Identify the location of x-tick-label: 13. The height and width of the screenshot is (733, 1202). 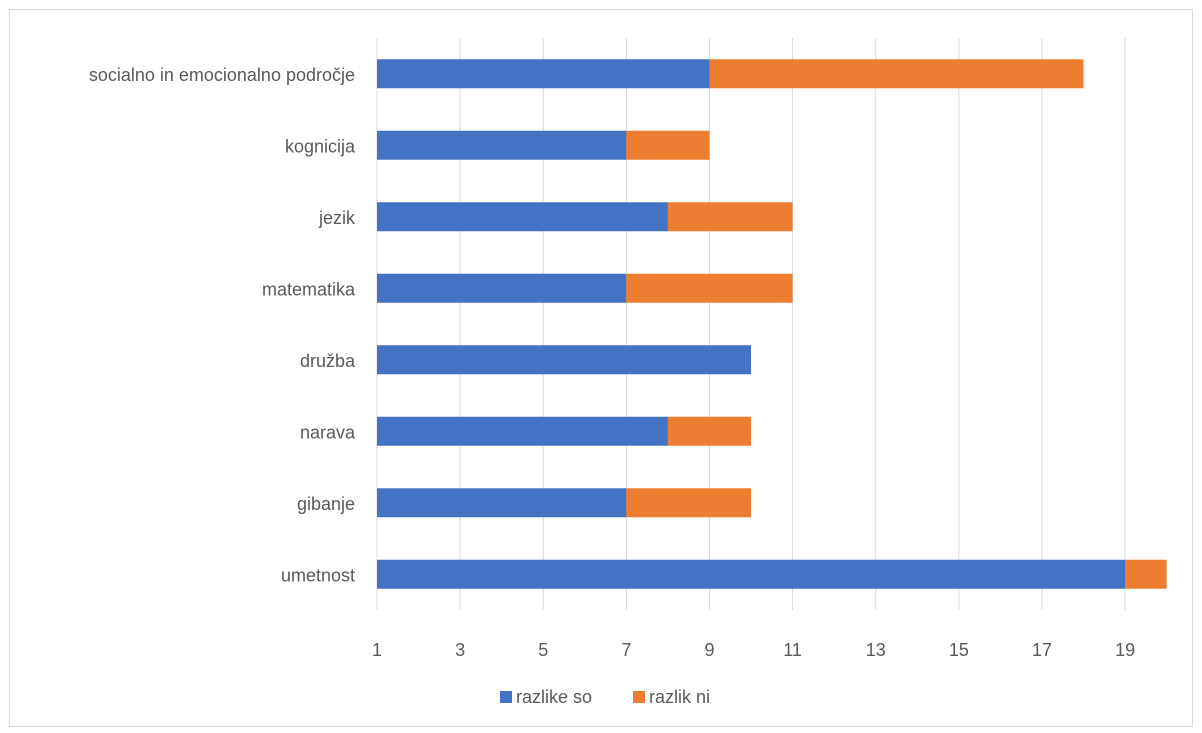
(876, 650).